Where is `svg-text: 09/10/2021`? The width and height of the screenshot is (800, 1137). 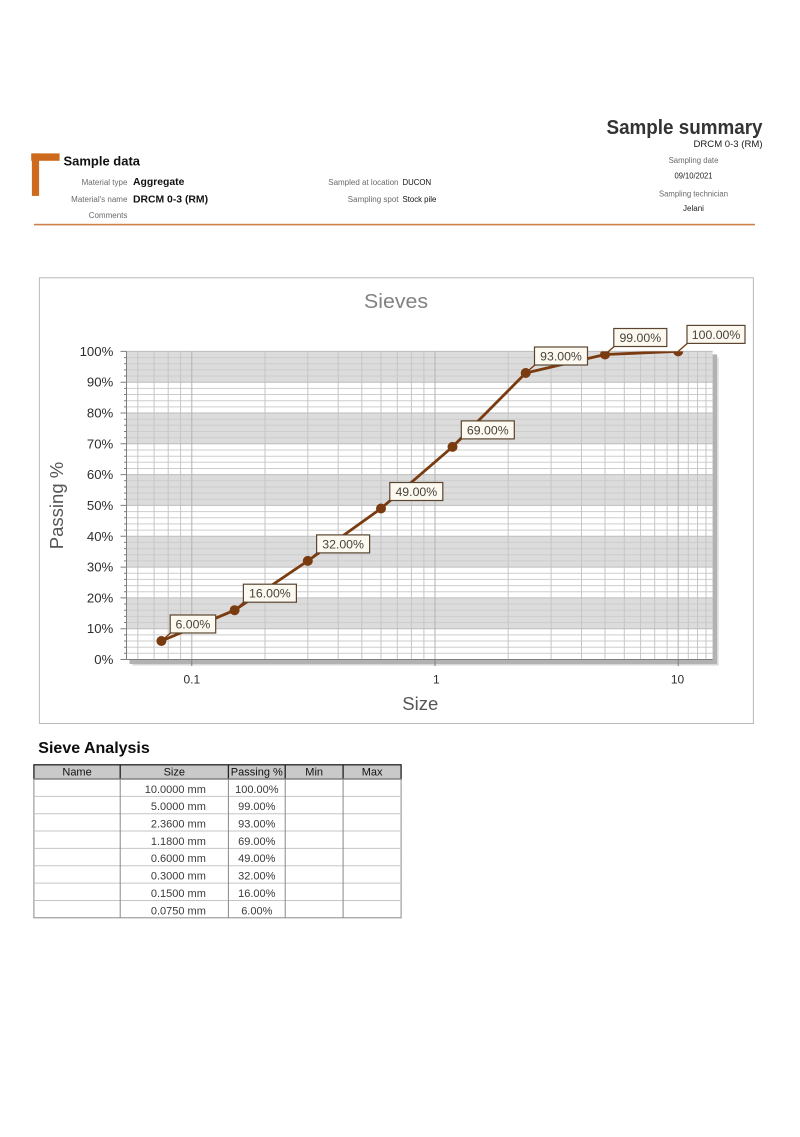
svg-text: 09/10/2021 is located at coordinates (694, 176).